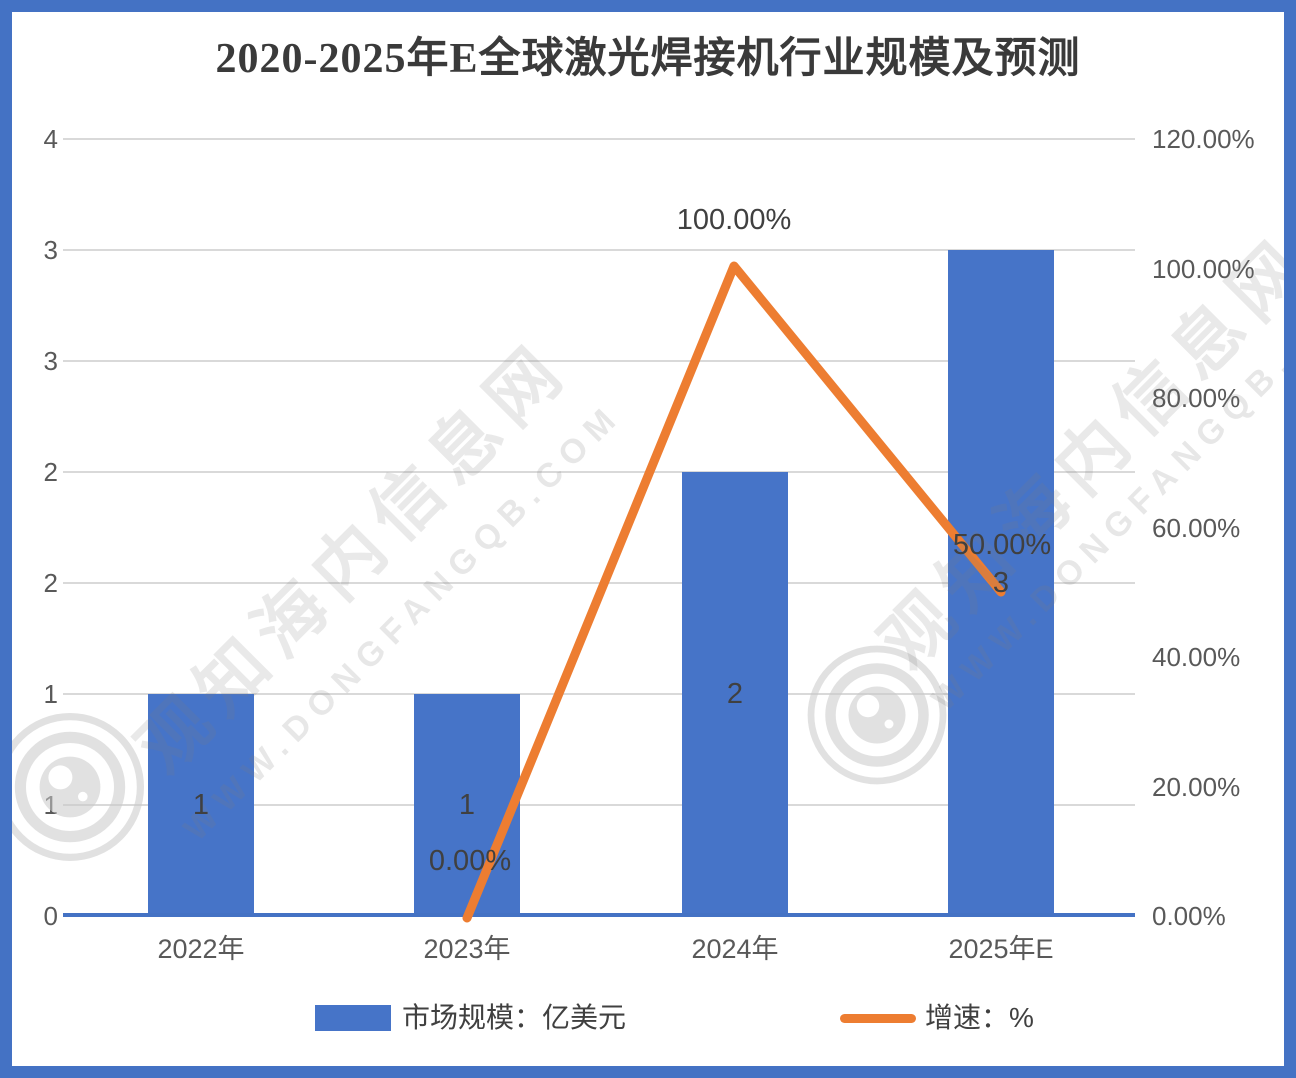 The height and width of the screenshot is (1078, 1296). What do you see at coordinates (648, 59) in the screenshot?
I see `chart-title: 2020-2025年E全球激光焊接机行业规模及预测` at bounding box center [648, 59].